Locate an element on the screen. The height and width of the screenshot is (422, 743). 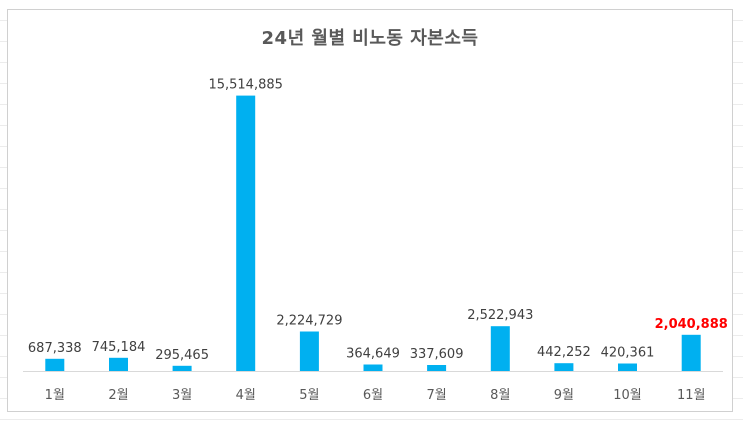
data-label-10: 420,361 is located at coordinates (628, 353).